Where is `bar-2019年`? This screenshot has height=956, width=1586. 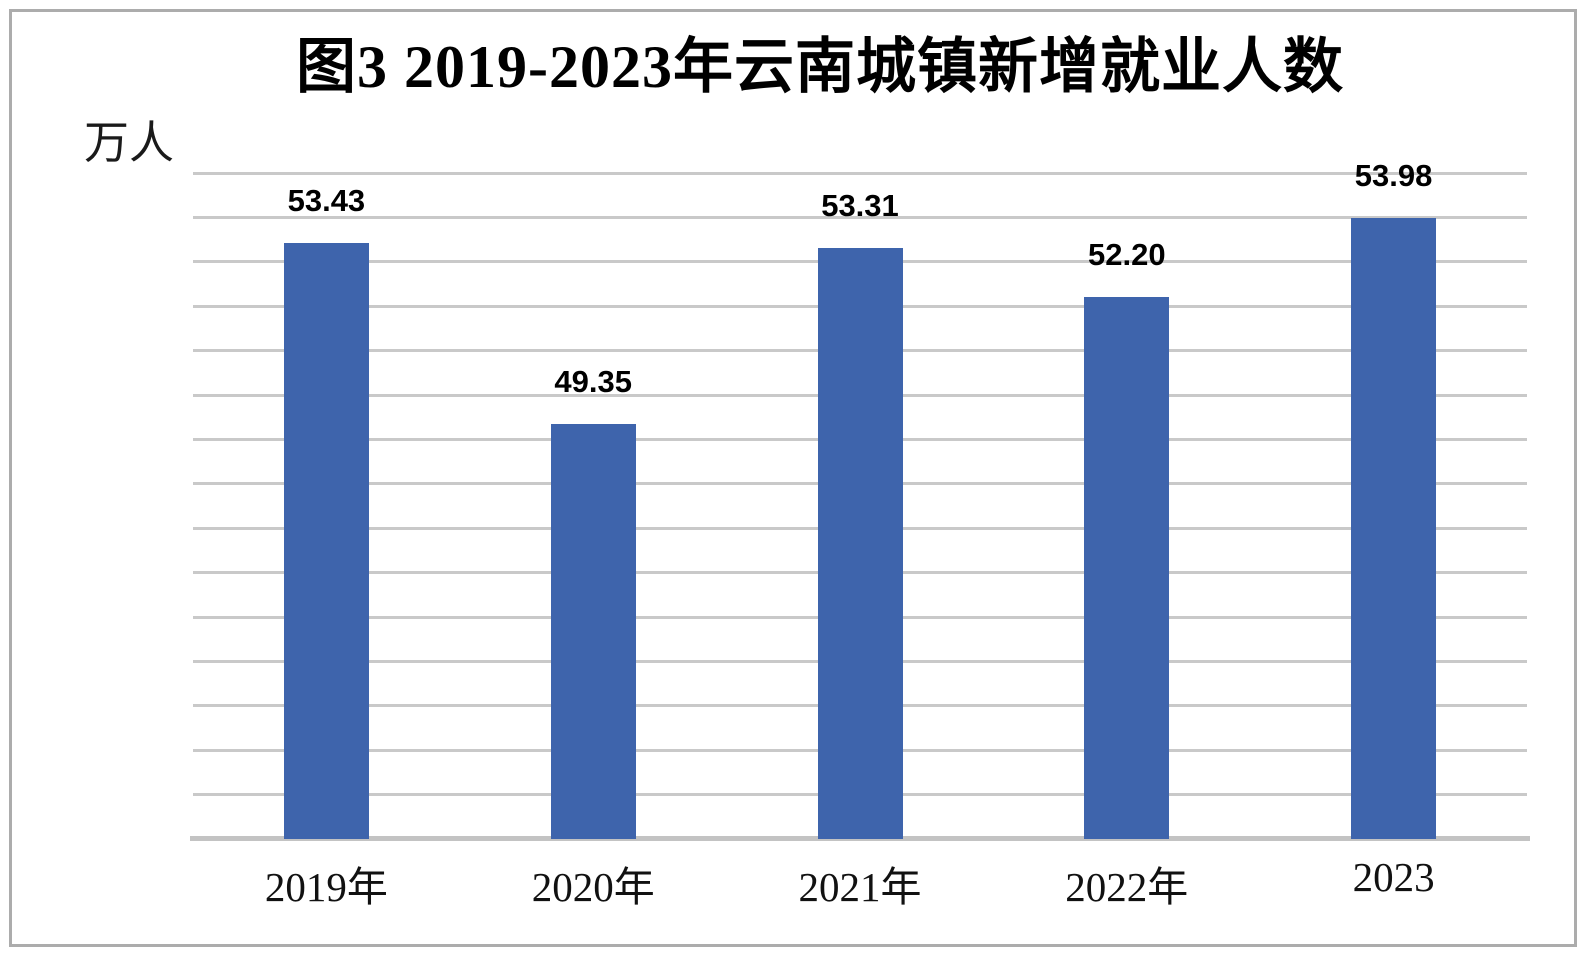
bar-2019年 is located at coordinates (326, 540).